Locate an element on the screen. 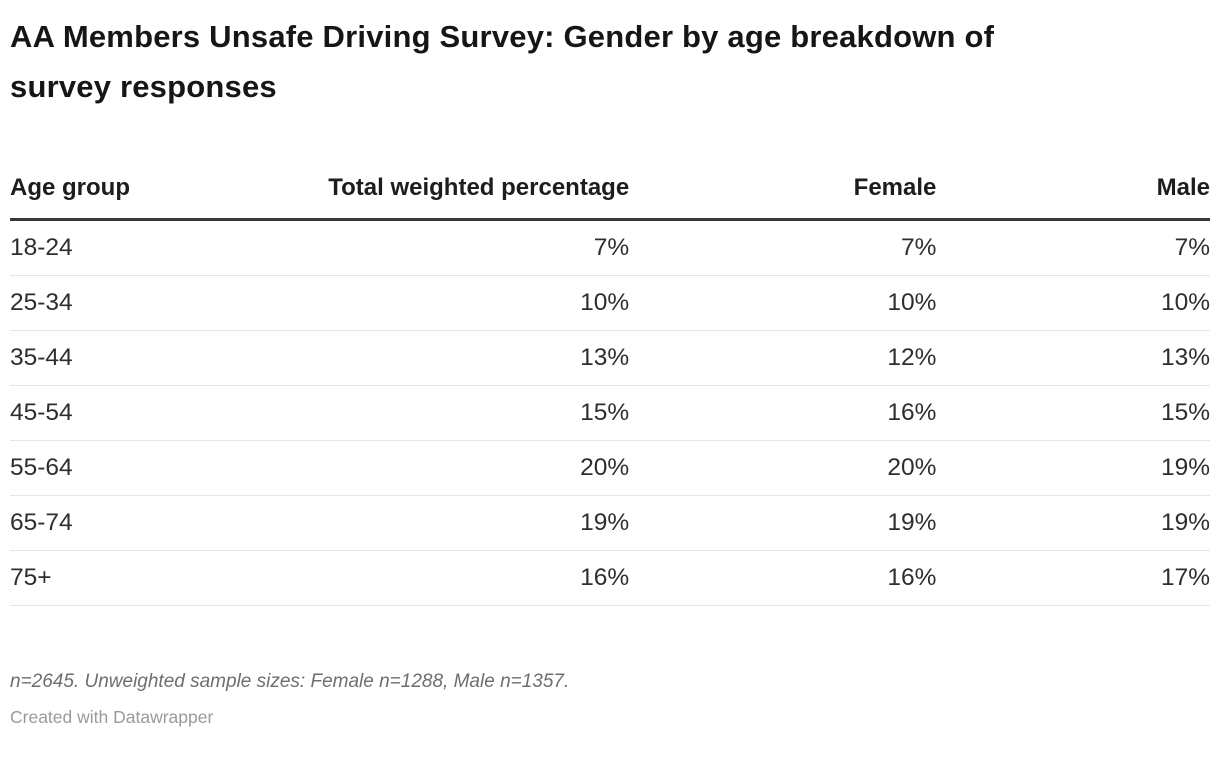  cell-age-group: 18-24 is located at coordinates (166, 247).